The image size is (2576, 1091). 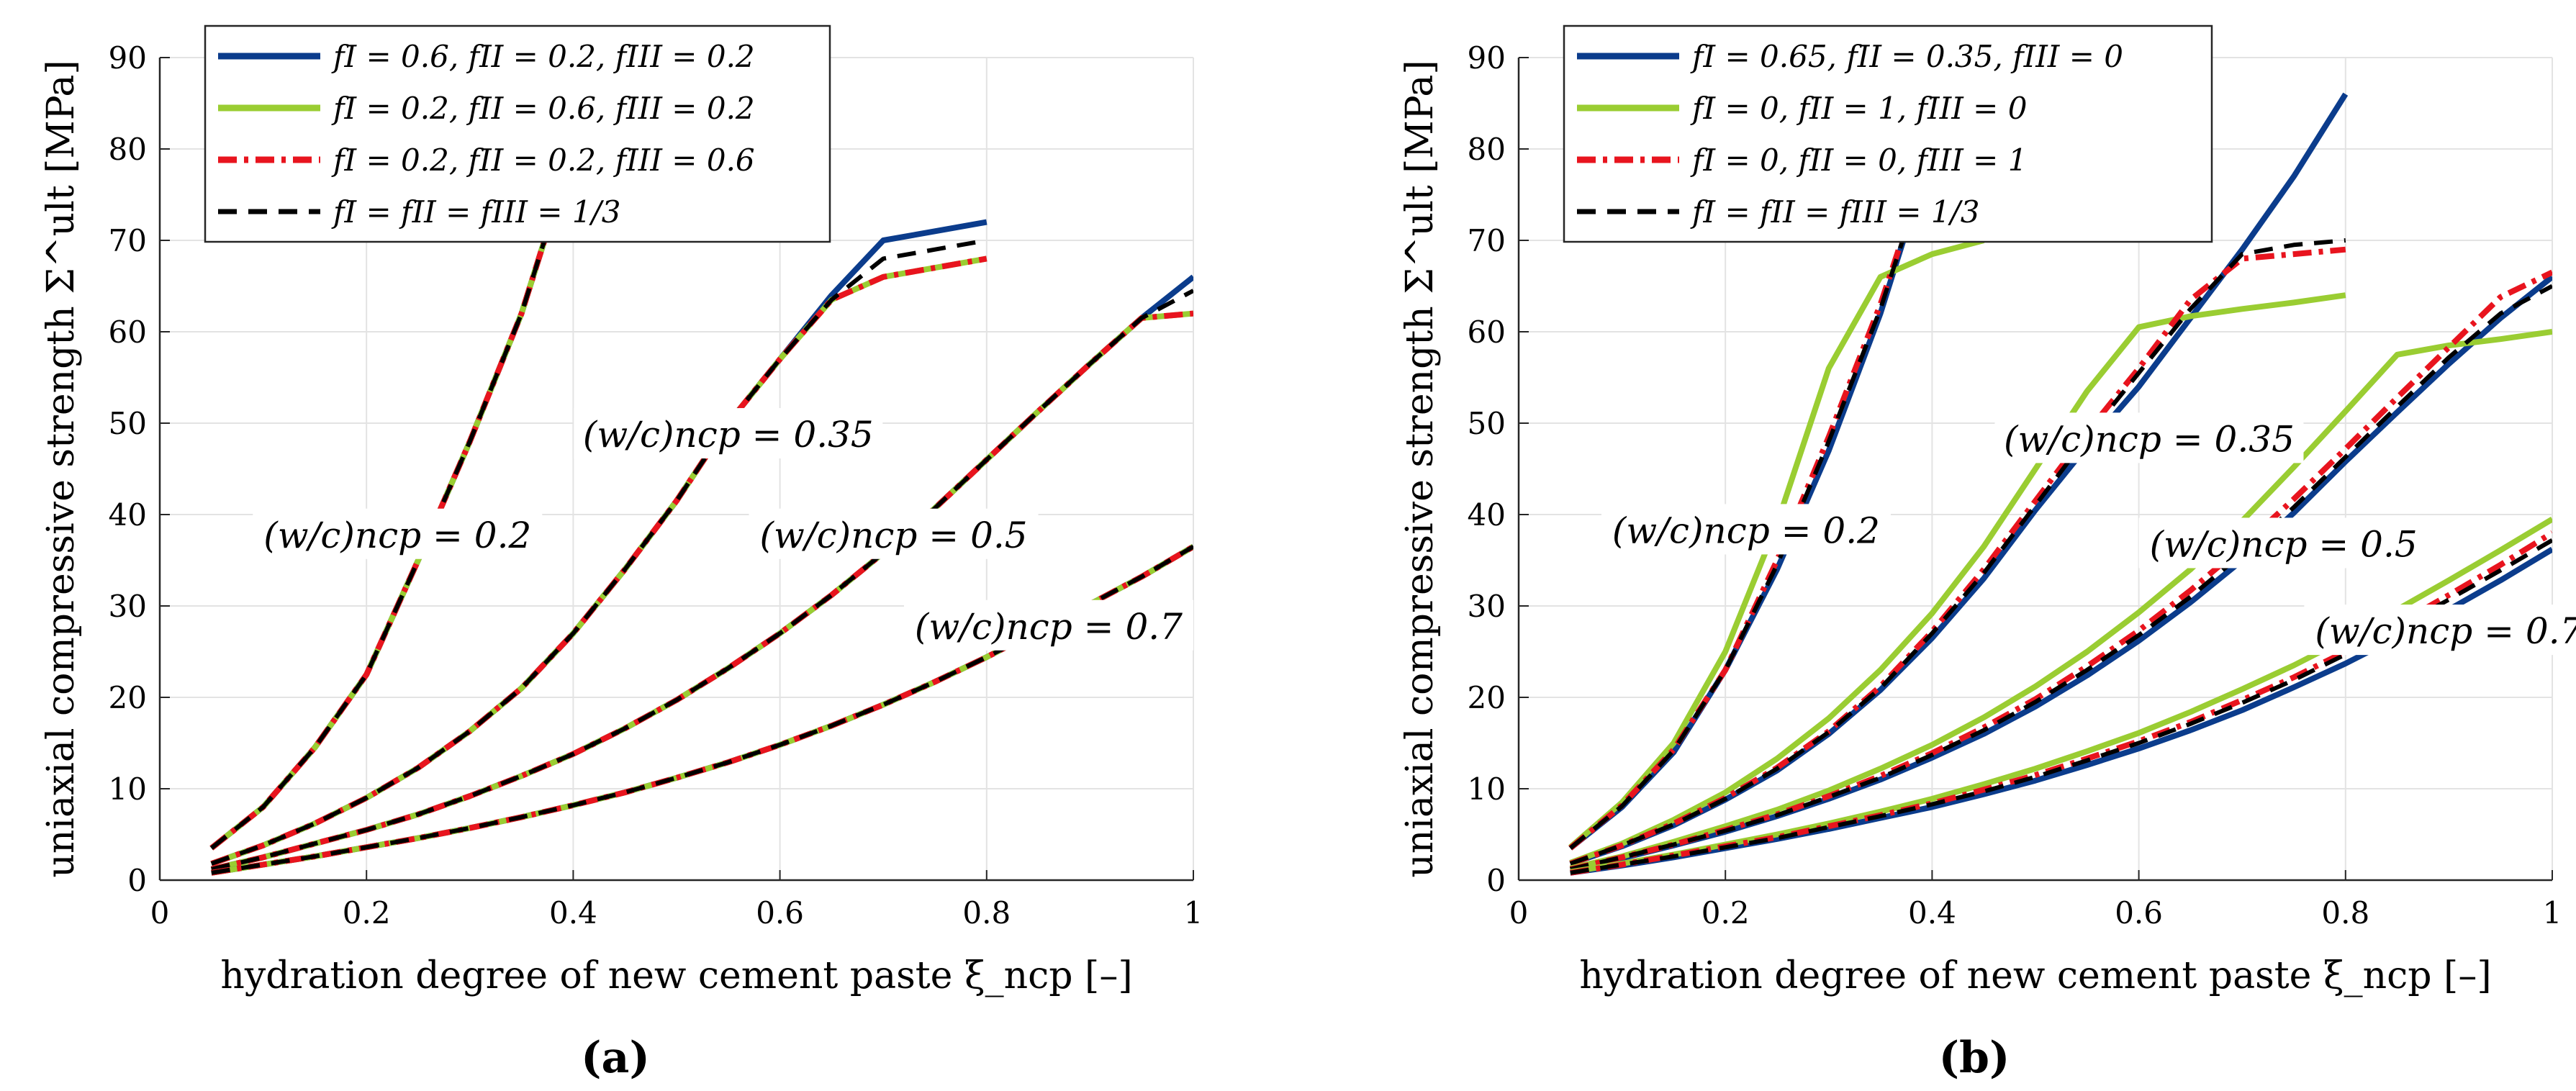 I want to click on legend-label: fI = 0.65, fII = 0.35, fIII = 0, so click(x=1907, y=56).